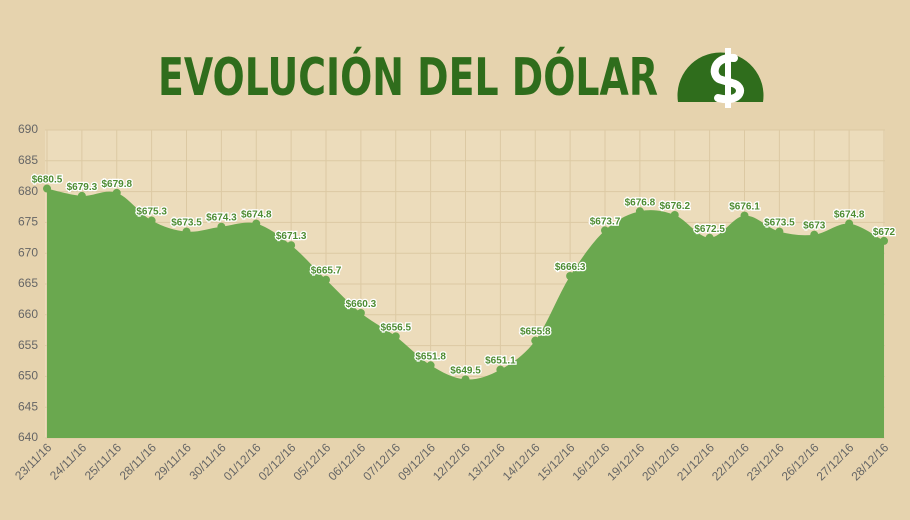 The width and height of the screenshot is (910, 520). Describe the element at coordinates (116, 184) in the screenshot. I see `data-label: $679.8` at that location.